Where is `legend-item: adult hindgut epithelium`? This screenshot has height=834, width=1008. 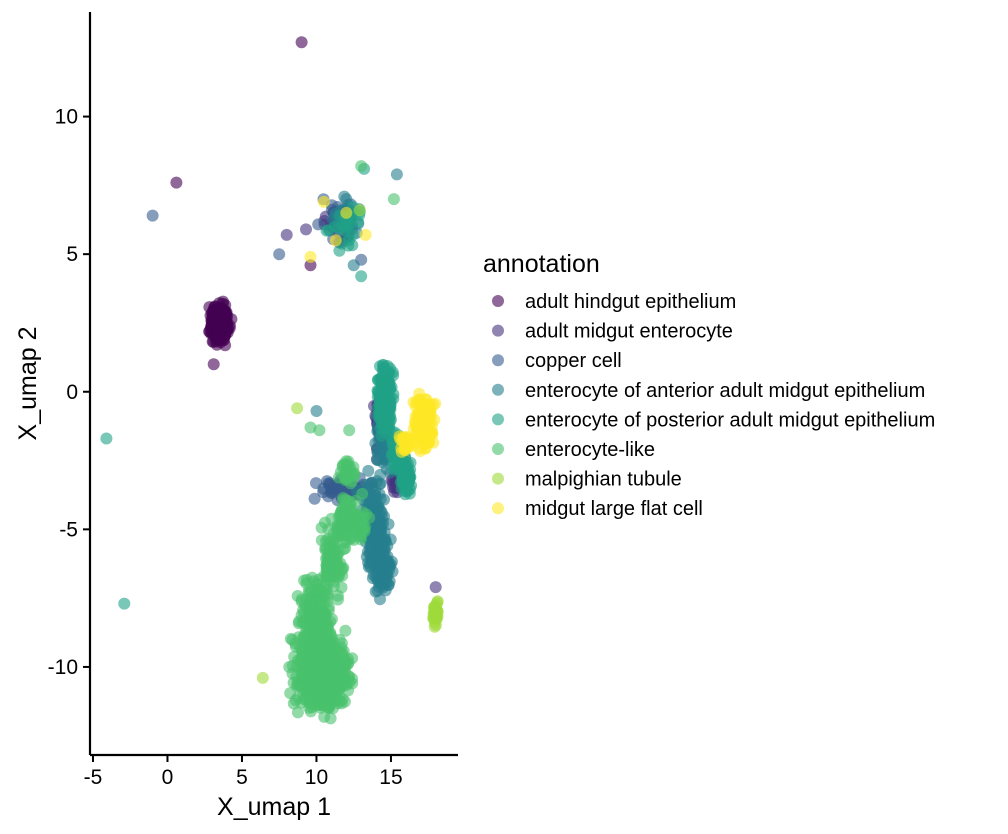 legend-item: adult hindgut epithelium is located at coordinates (614, 302).